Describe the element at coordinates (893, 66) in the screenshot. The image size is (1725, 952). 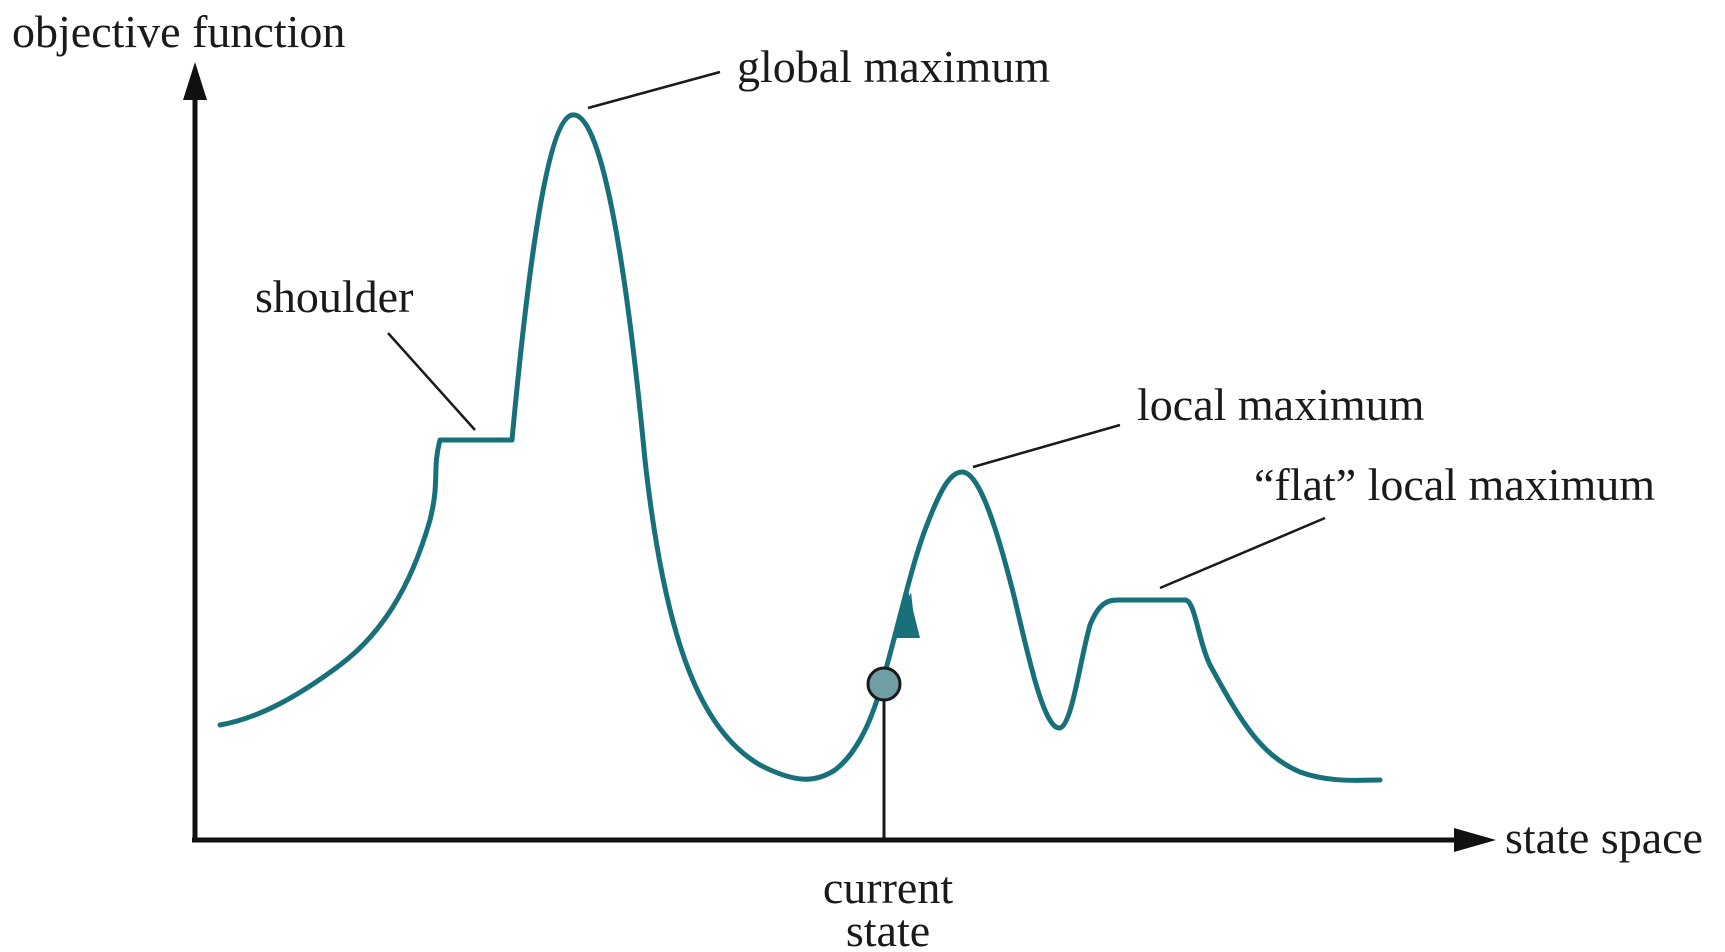
I see `global-maximum-label: global maximum` at that location.